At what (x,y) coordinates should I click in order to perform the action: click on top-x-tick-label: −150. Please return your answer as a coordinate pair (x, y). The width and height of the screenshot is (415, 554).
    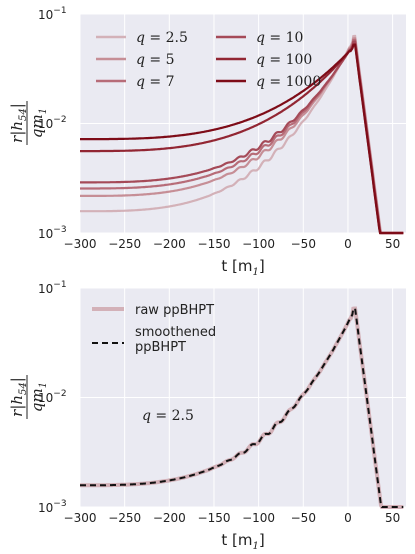
    Looking at the image, I should click on (214, 244).